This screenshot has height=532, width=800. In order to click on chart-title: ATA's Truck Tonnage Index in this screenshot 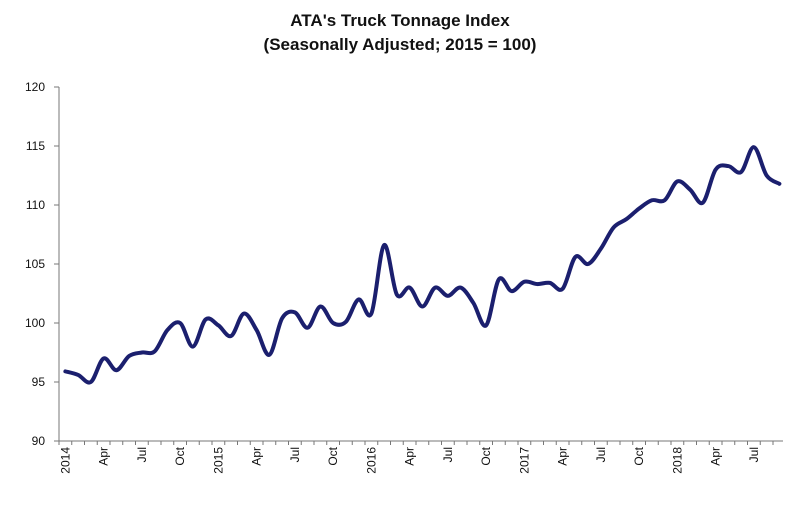, I will do `click(400, 20)`.